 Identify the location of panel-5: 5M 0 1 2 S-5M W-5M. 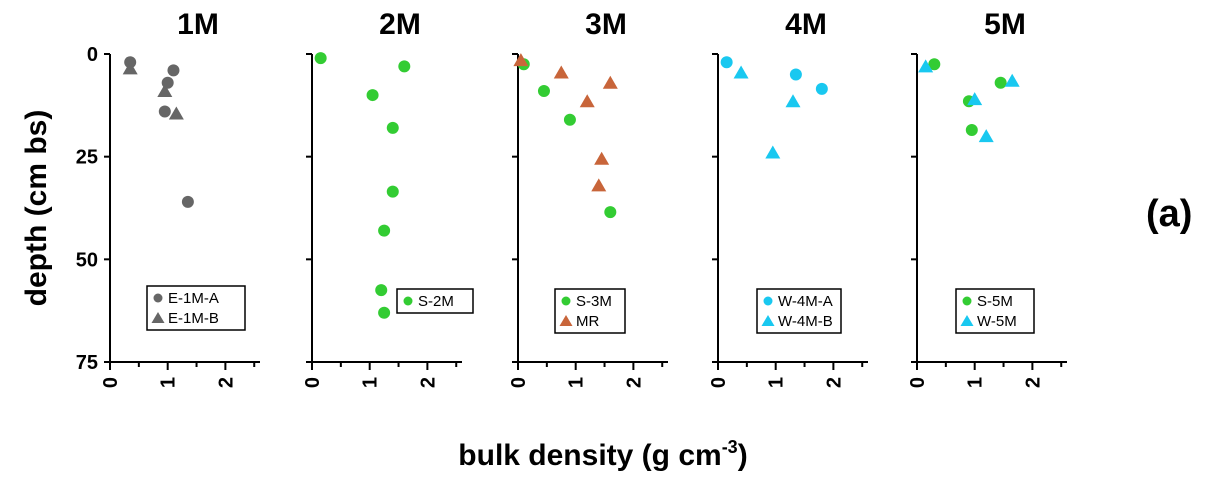
(987, 198).